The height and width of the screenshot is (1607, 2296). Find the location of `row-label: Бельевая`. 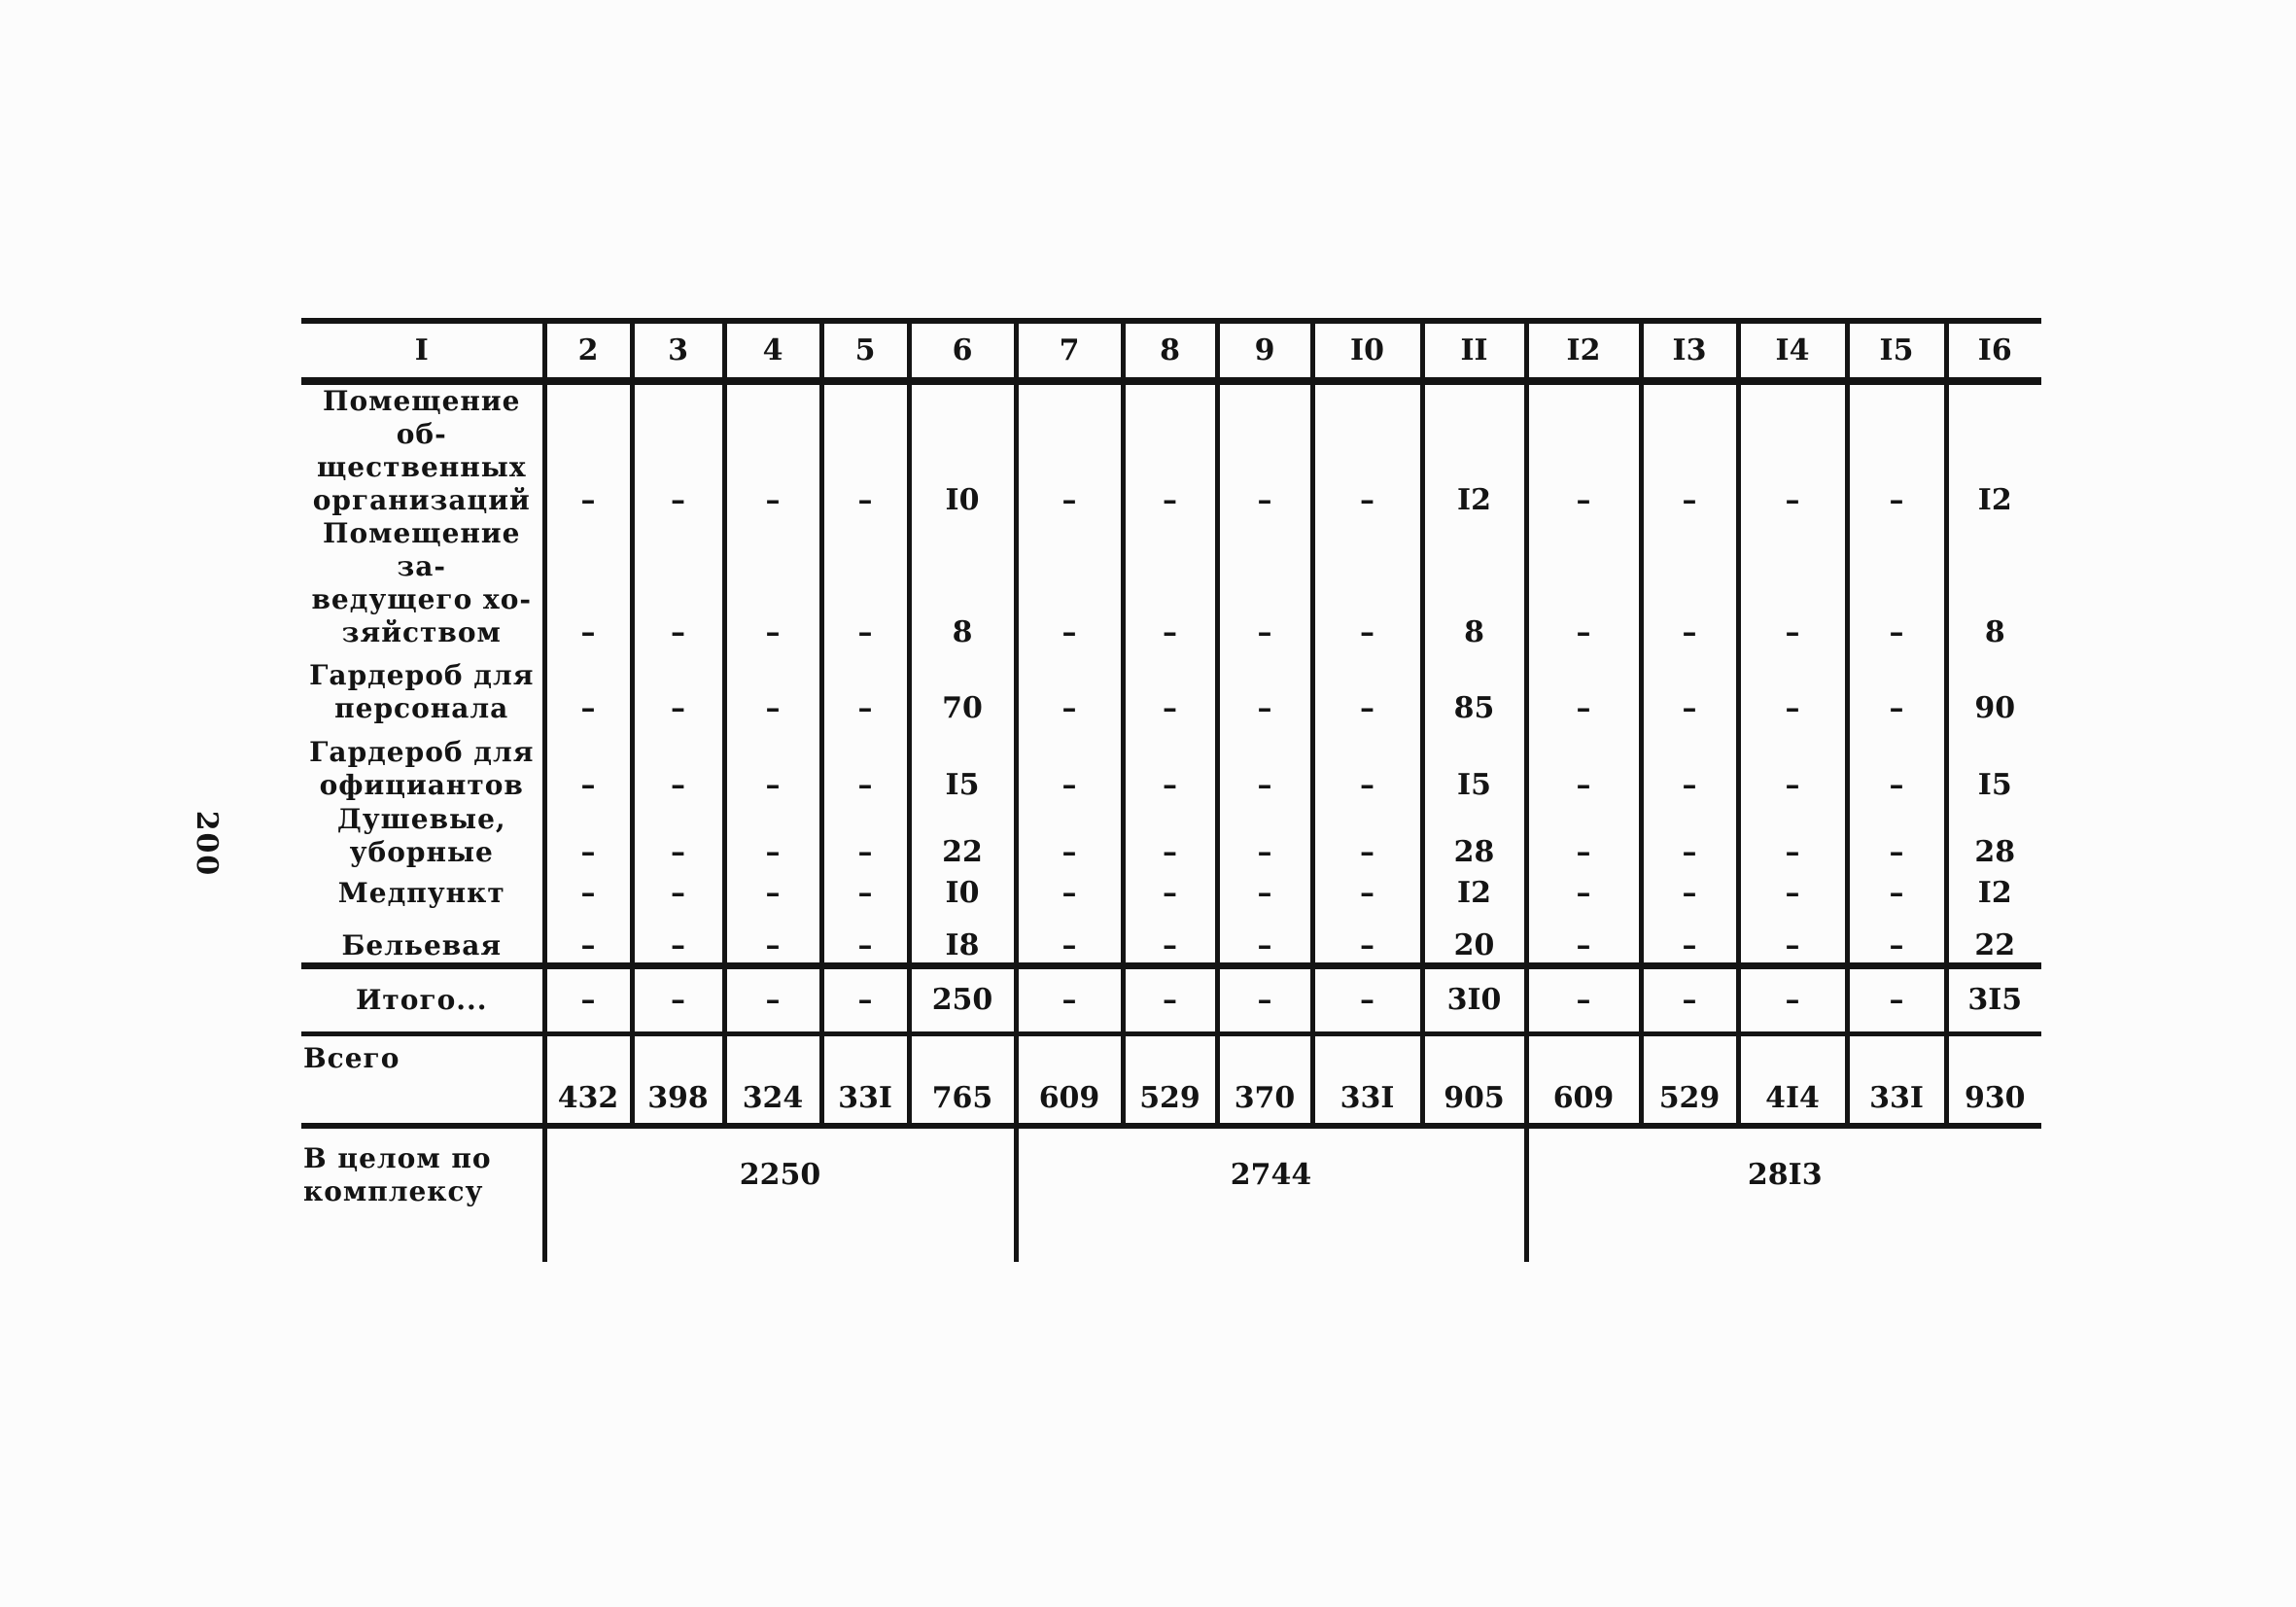

row-label: Бельевая is located at coordinates (422, 944).